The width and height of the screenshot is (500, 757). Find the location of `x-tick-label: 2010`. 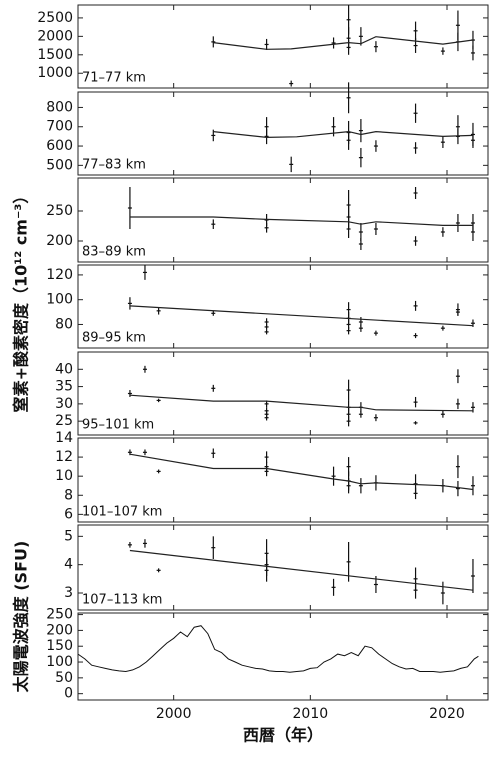

x-tick-label: 2010 is located at coordinates (311, 714).